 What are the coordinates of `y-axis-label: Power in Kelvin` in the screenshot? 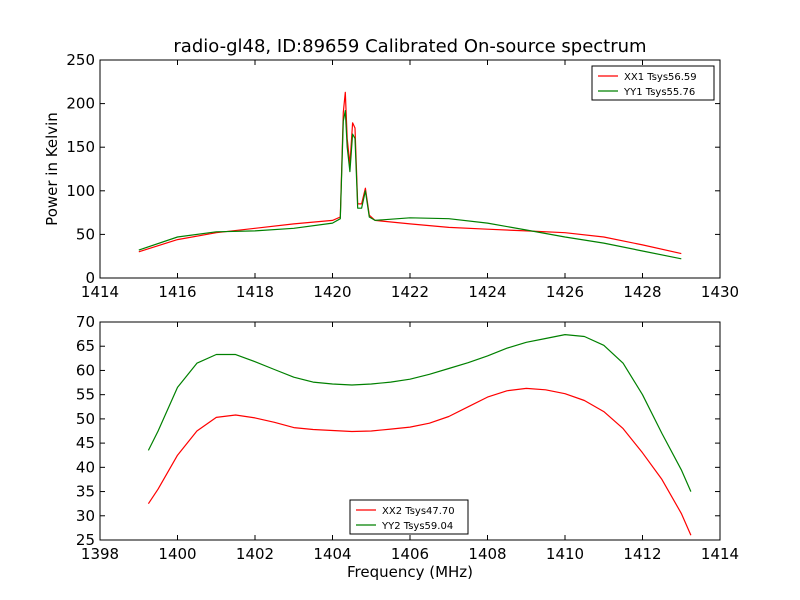 It's located at (52, 169).